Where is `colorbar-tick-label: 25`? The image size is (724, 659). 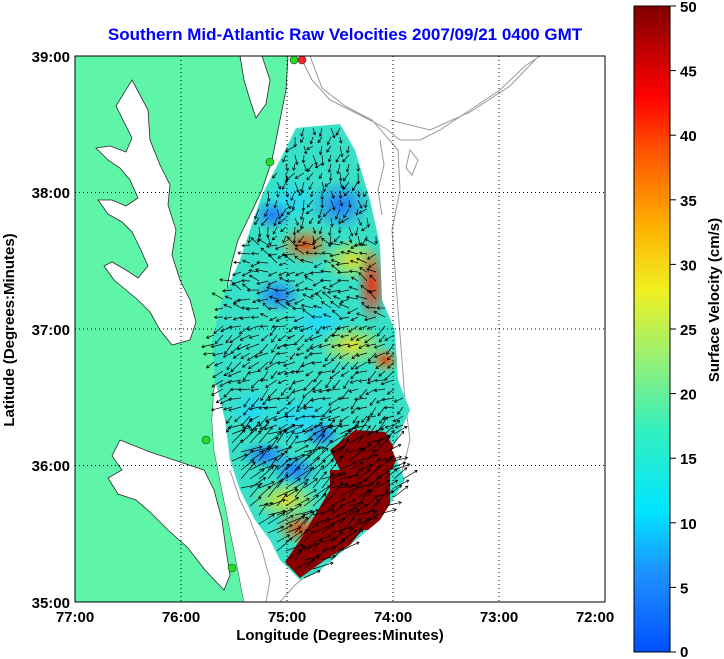 colorbar-tick-label: 25 is located at coordinates (688, 330).